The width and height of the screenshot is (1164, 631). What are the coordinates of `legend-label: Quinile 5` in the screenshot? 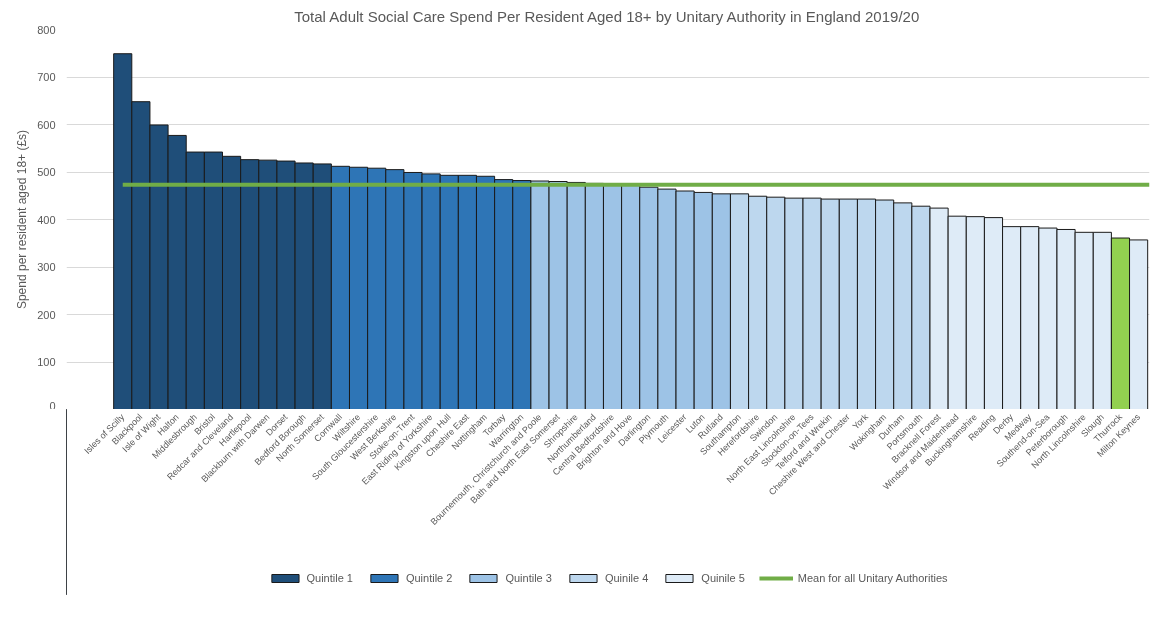 It's located at (723, 578).